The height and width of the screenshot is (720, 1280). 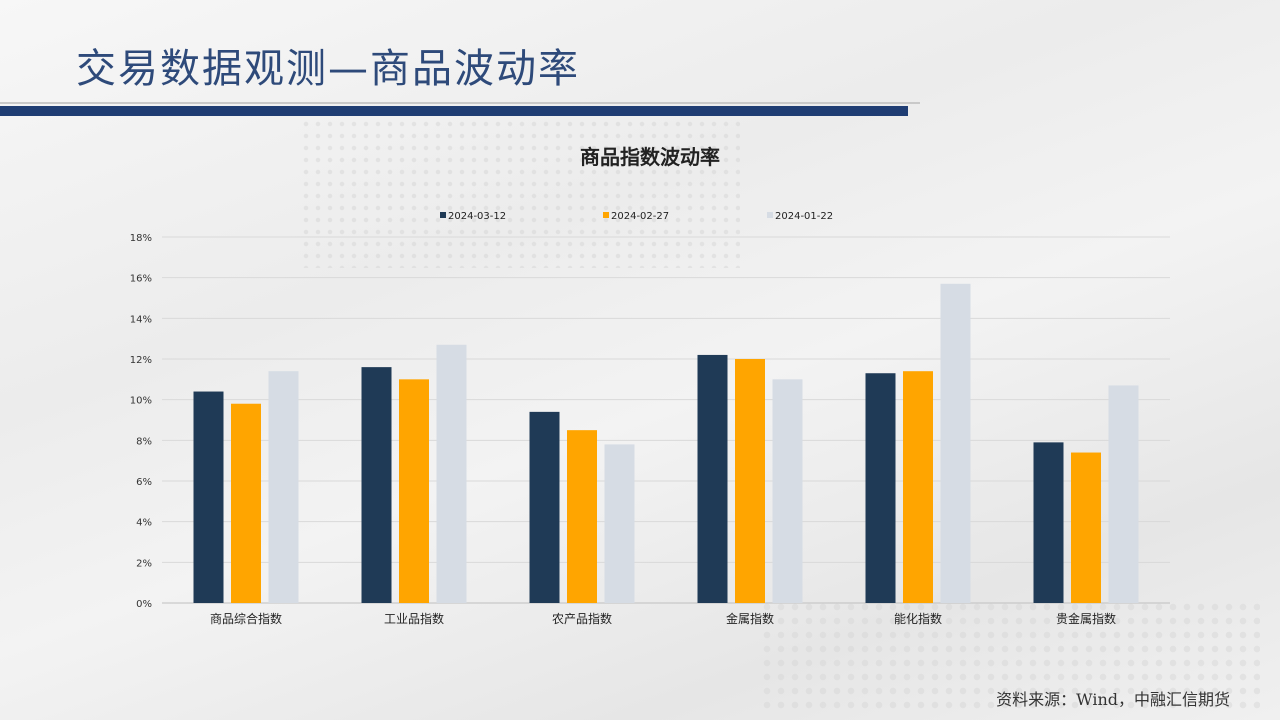 What do you see at coordinates (144, 482) in the screenshot?
I see `y-tick-label: 6%` at bounding box center [144, 482].